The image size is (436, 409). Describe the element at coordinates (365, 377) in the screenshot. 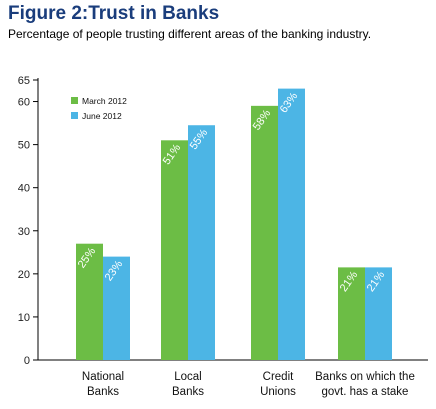

I see `x-category-label: Banks on which the` at that location.